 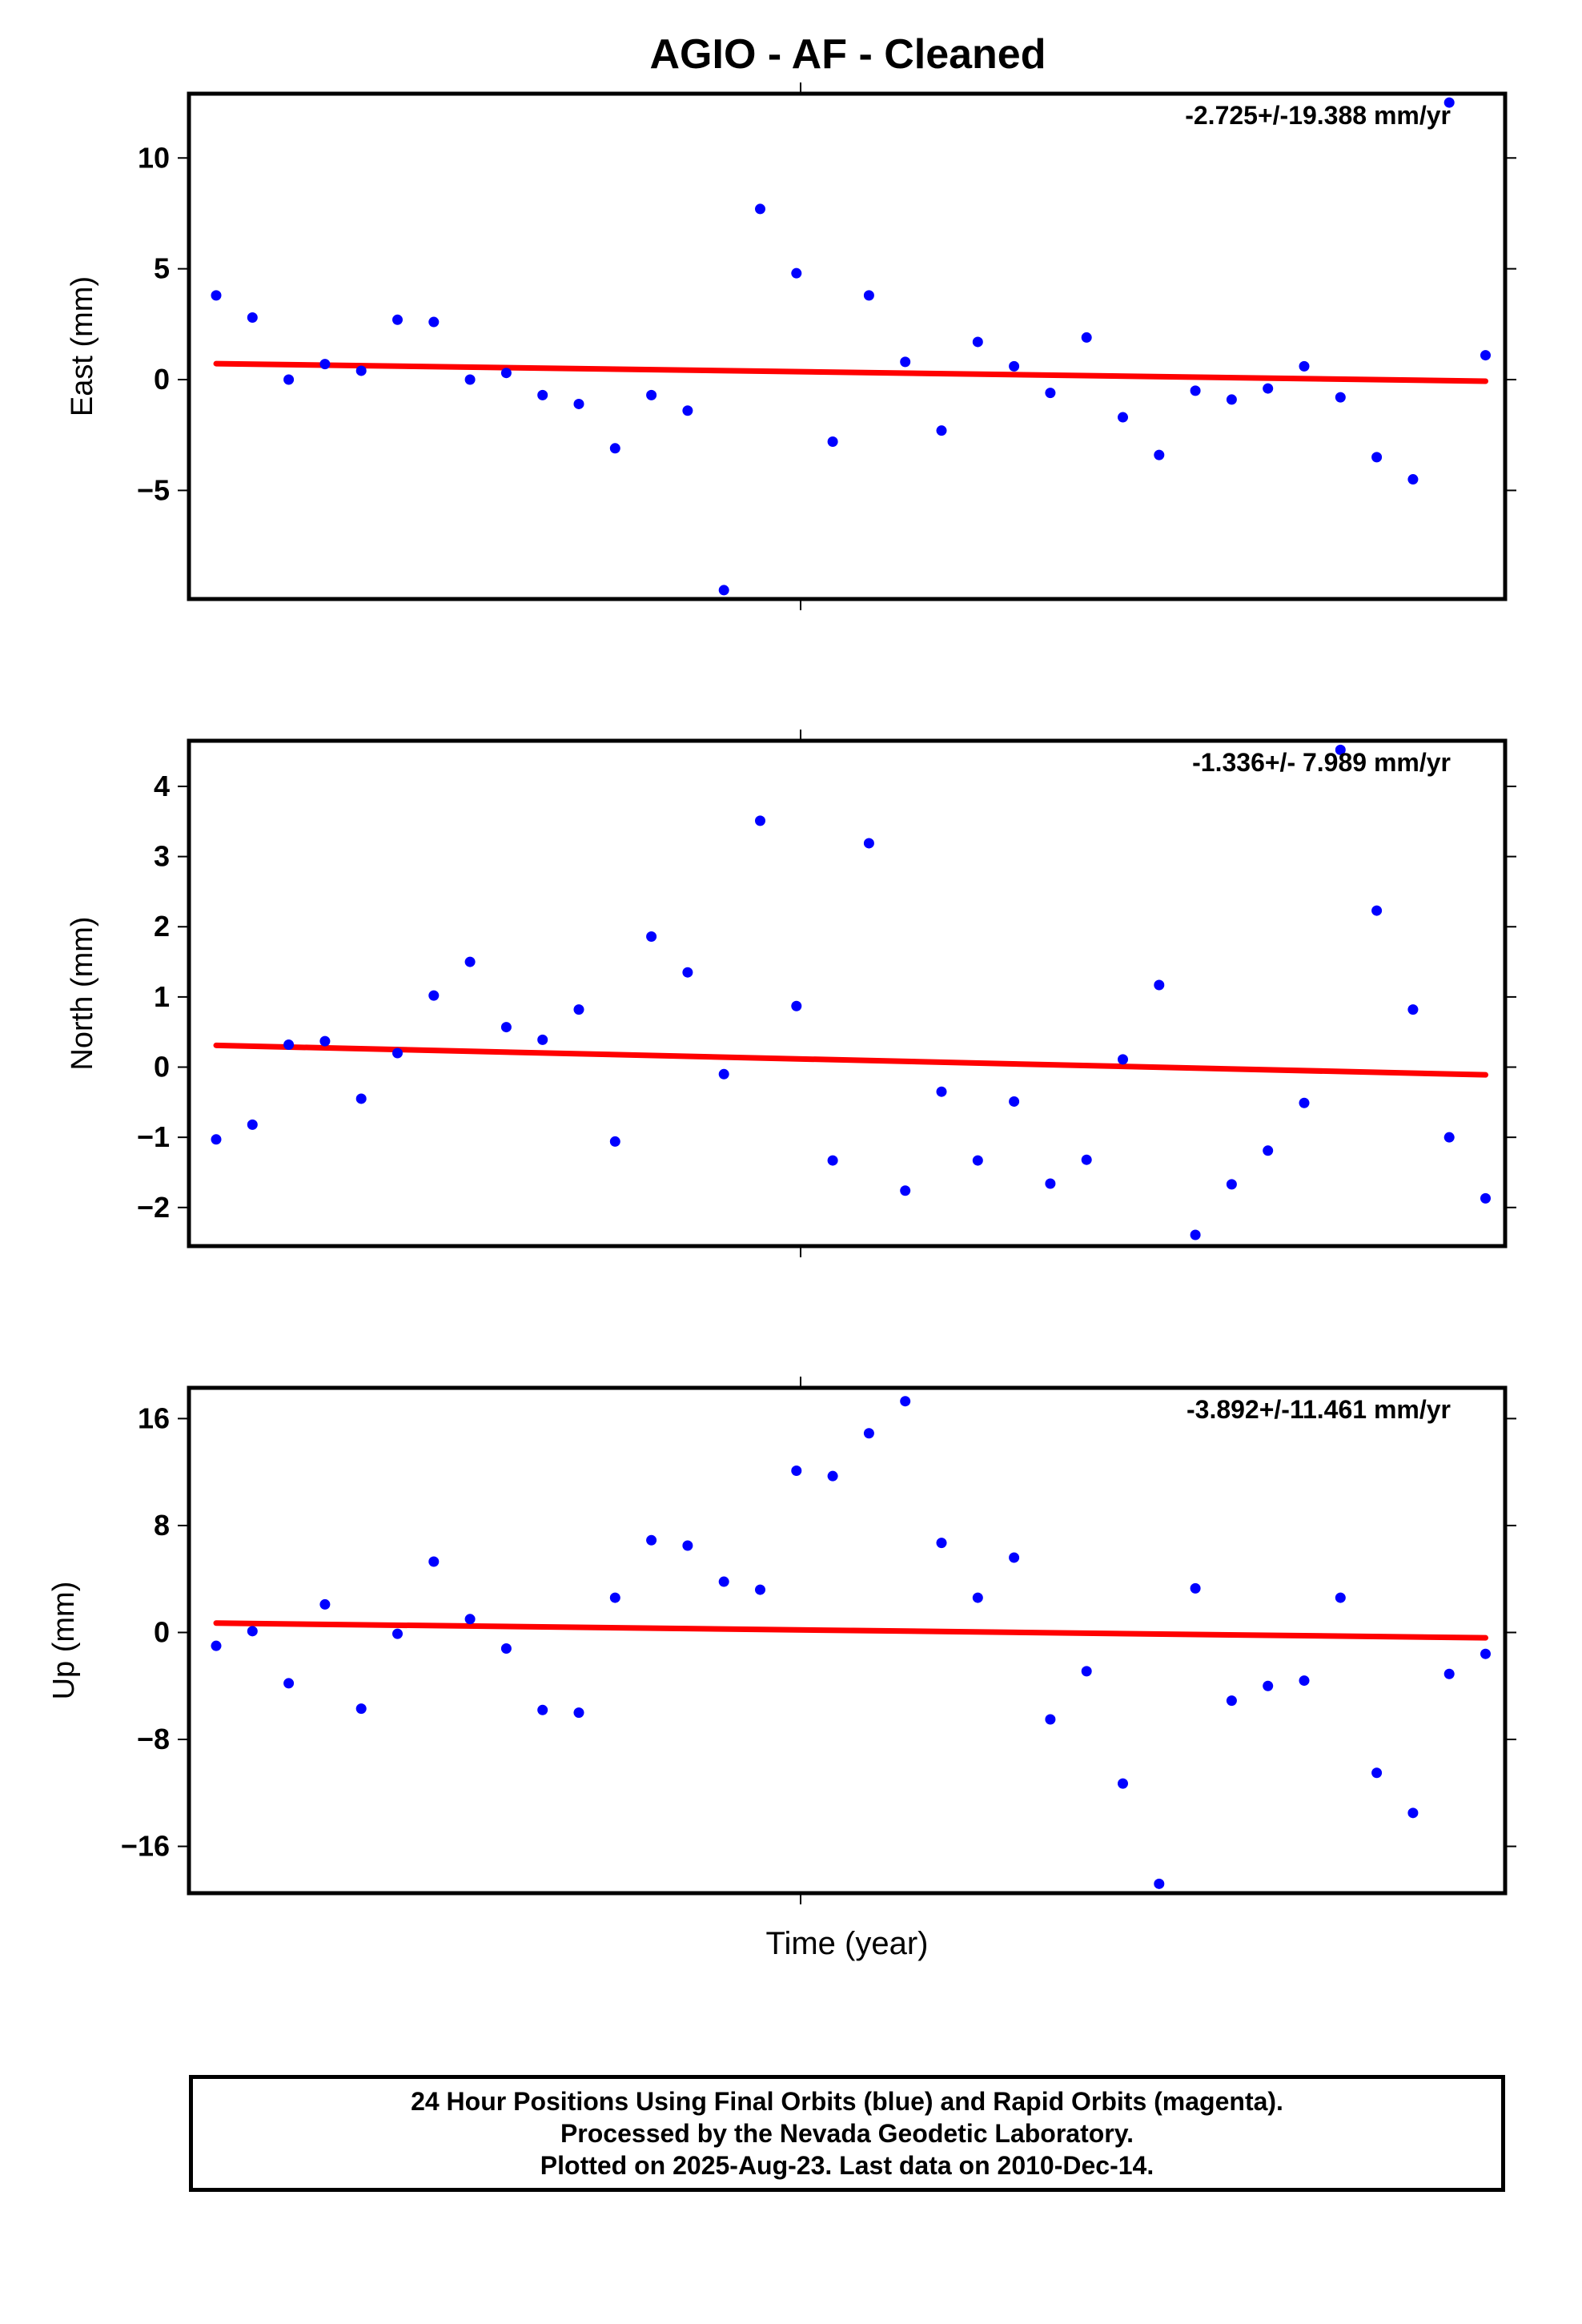 What do you see at coordinates (162, 856) in the screenshot?
I see `north-ytick-label: 3` at bounding box center [162, 856].